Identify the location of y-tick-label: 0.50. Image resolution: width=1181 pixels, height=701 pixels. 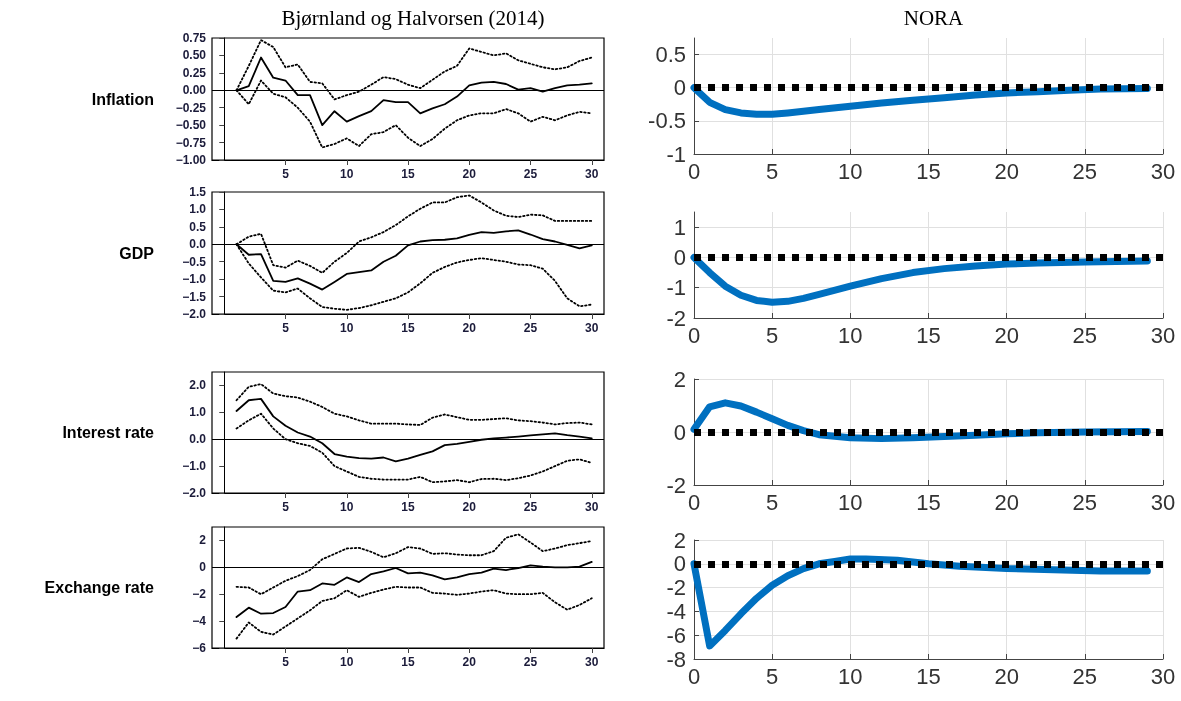
(194, 55).